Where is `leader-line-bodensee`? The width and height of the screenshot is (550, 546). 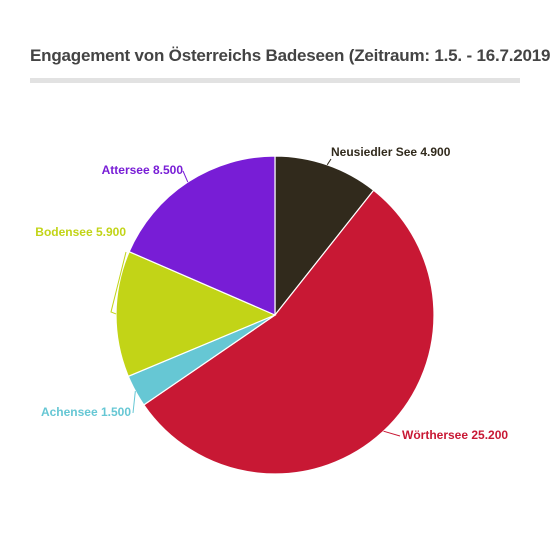
leader-line-bodensee is located at coordinates (118, 283).